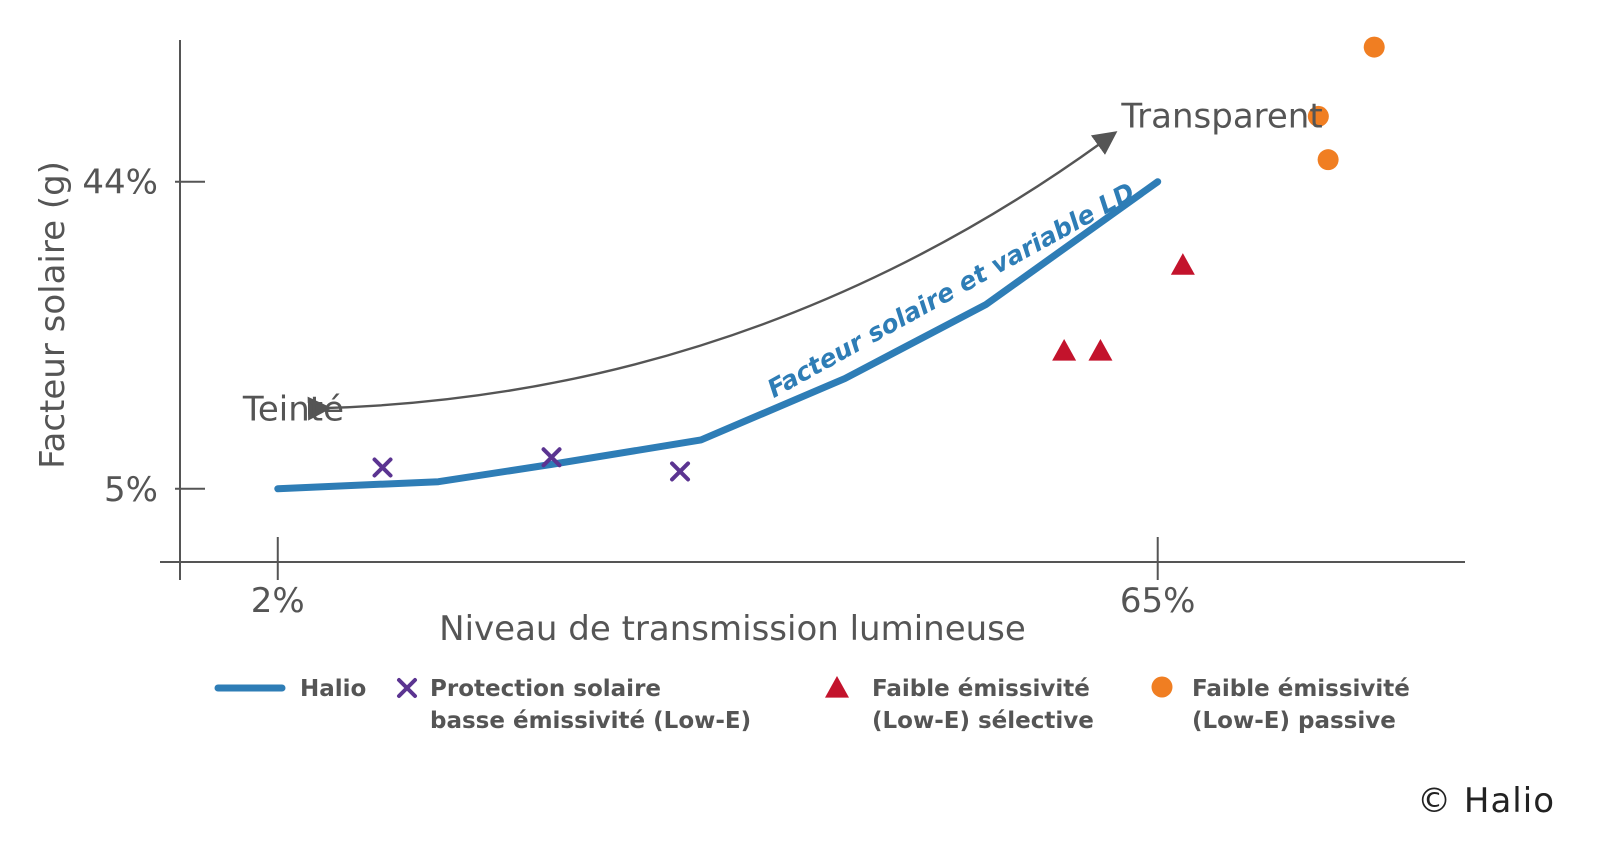 This screenshot has height=859, width=1600. I want to click on x-tick-label: 2%, so click(278, 601).